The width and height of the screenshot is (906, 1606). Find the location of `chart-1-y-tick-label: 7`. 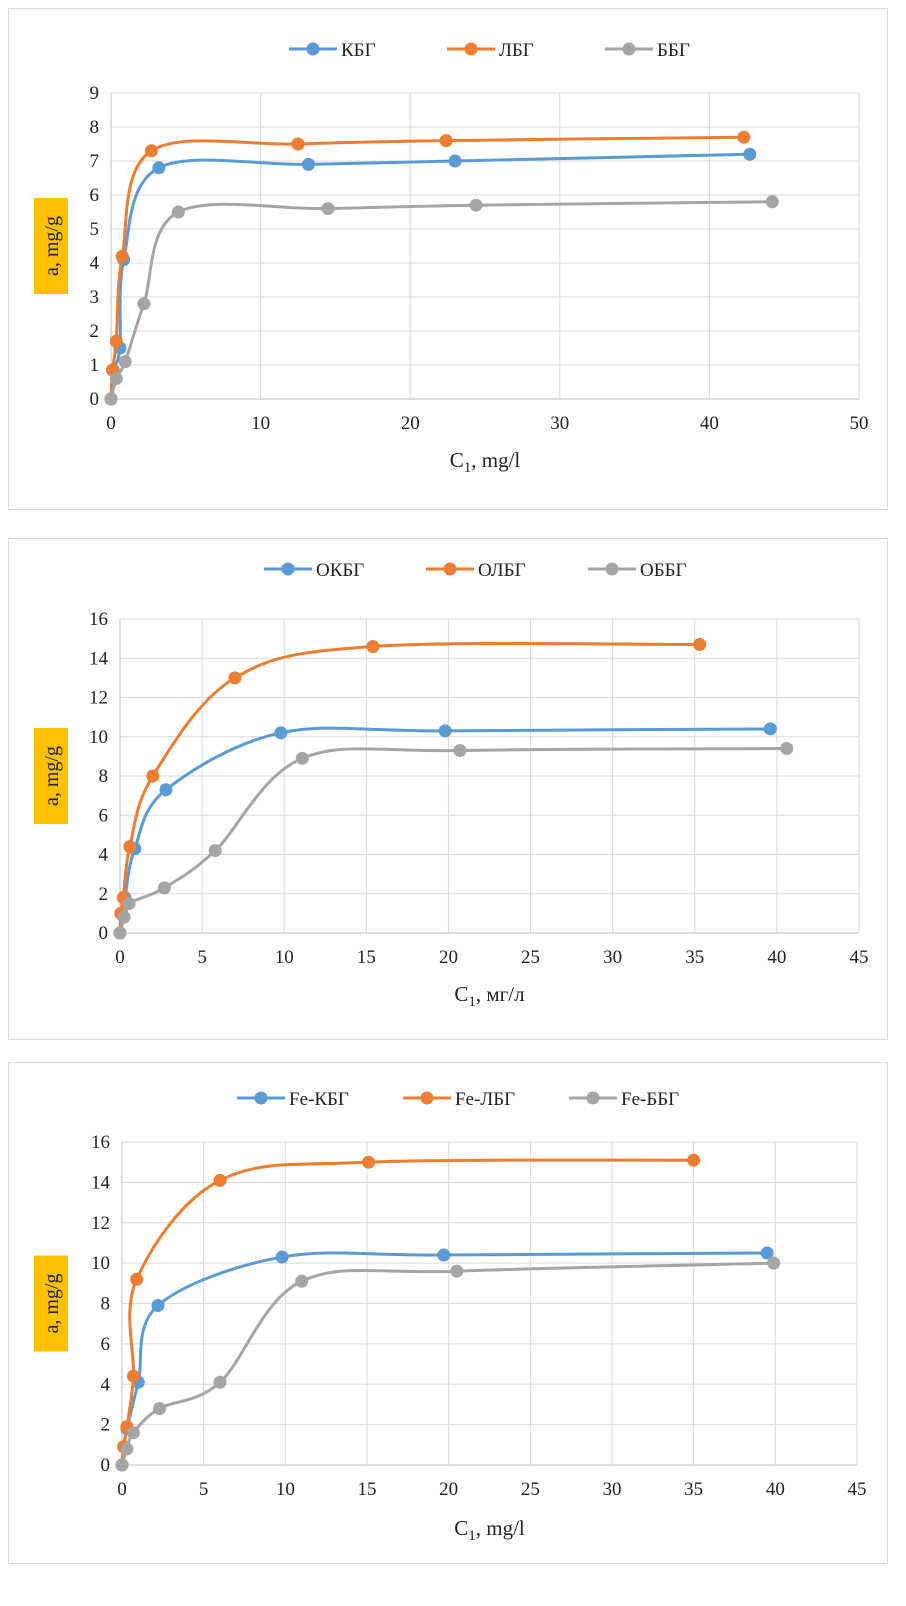

chart-1-y-tick-label: 7 is located at coordinates (95, 161).